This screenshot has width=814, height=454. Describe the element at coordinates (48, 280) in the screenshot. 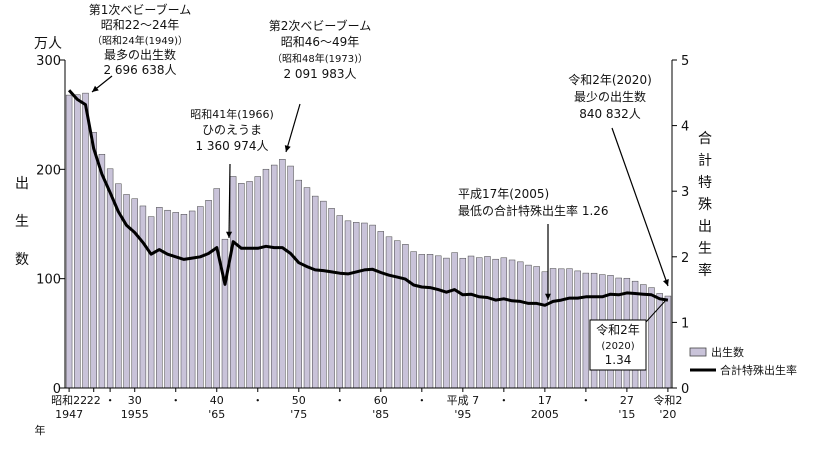

I see `left-tick-label: 100` at that location.